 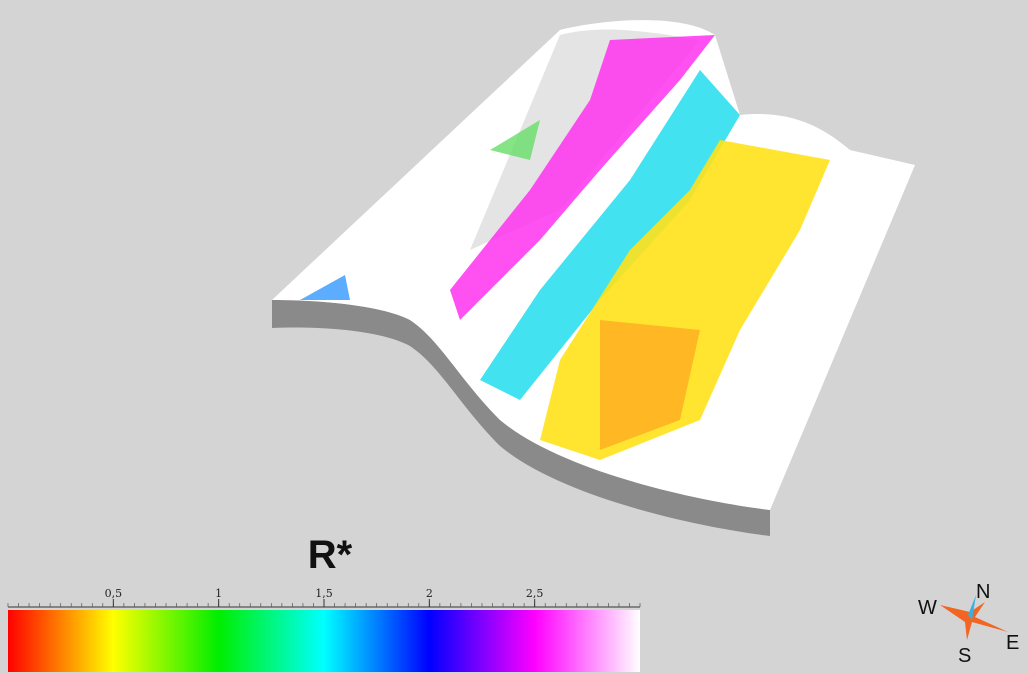 I want to click on cyan-band, so click(x=610, y=235).